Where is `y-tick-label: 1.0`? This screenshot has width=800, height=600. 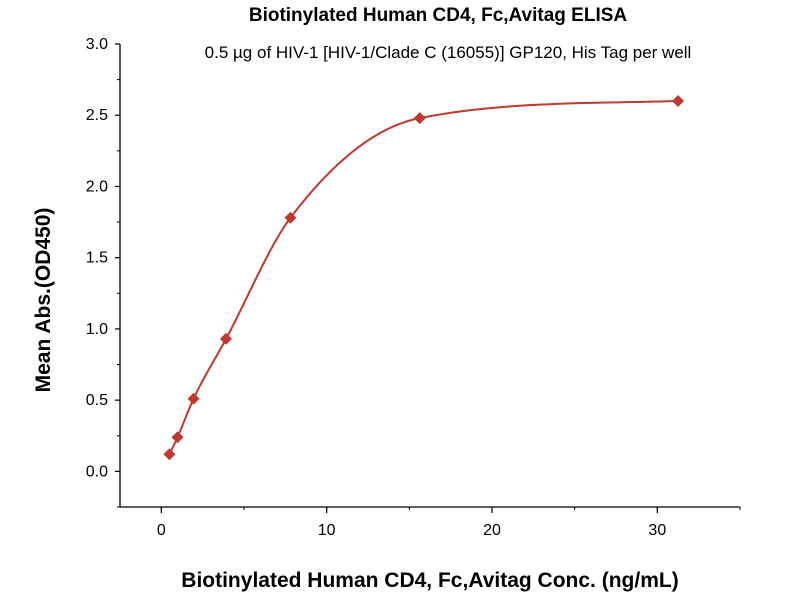 y-tick-label: 1.0 is located at coordinates (97, 329).